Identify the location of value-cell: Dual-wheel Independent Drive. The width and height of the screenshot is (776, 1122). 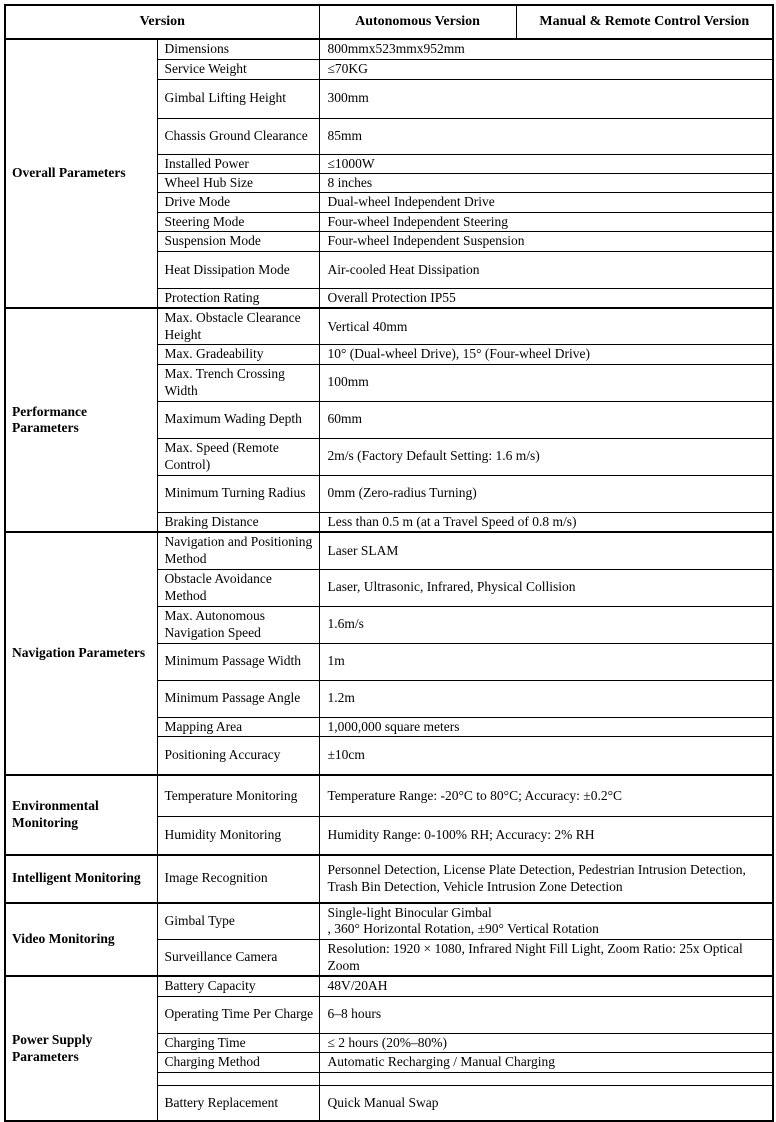
(546, 202).